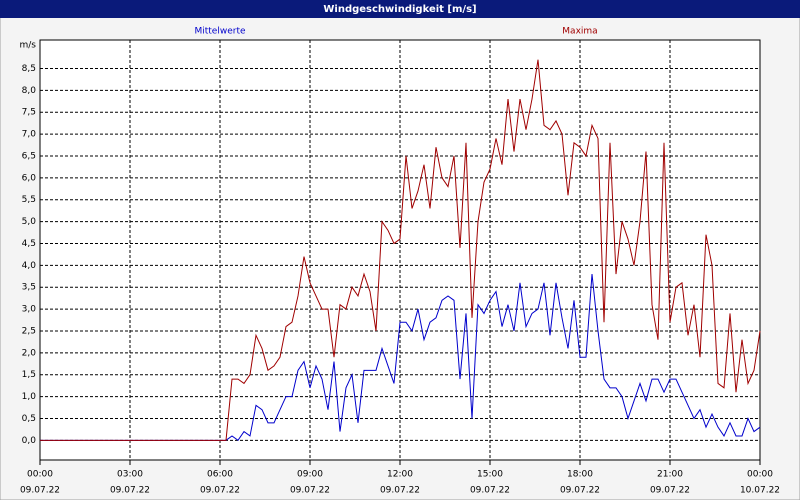 This screenshot has height=500, width=800. What do you see at coordinates (400, 475) in the screenshot?
I see `x-tick-label: 12:00` at bounding box center [400, 475].